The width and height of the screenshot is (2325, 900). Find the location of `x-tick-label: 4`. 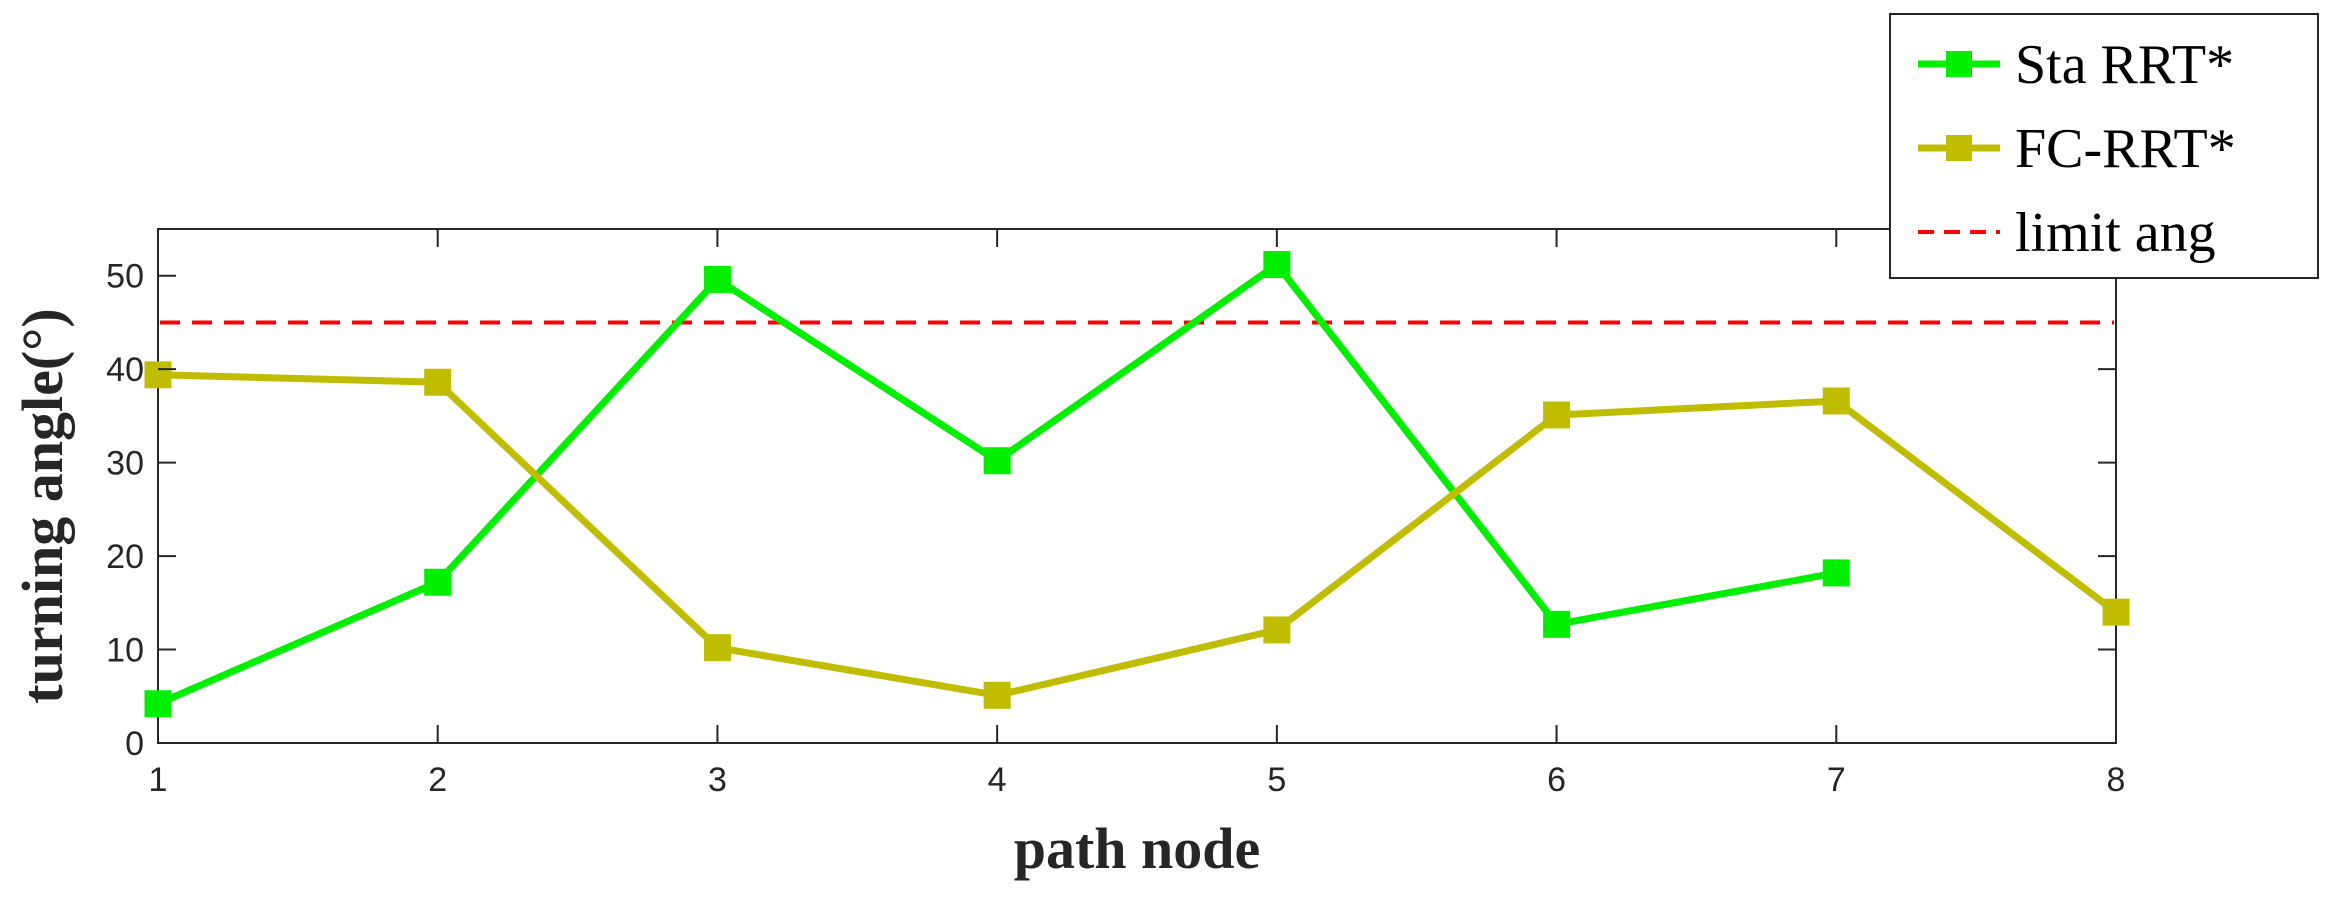

x-tick-label: 4 is located at coordinates (997, 780).